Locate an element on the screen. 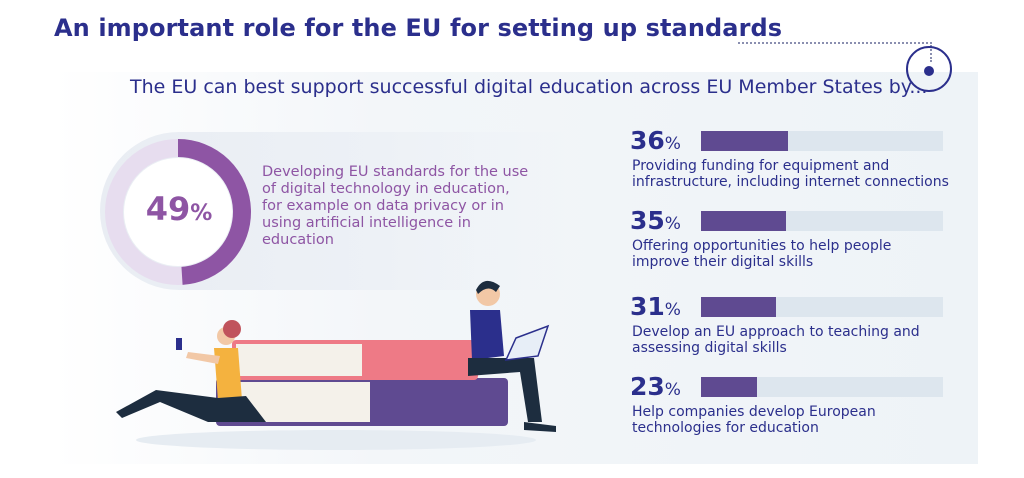 This screenshot has width=1024, height=478. donut-value-arc is located at coordinates (214, 212).